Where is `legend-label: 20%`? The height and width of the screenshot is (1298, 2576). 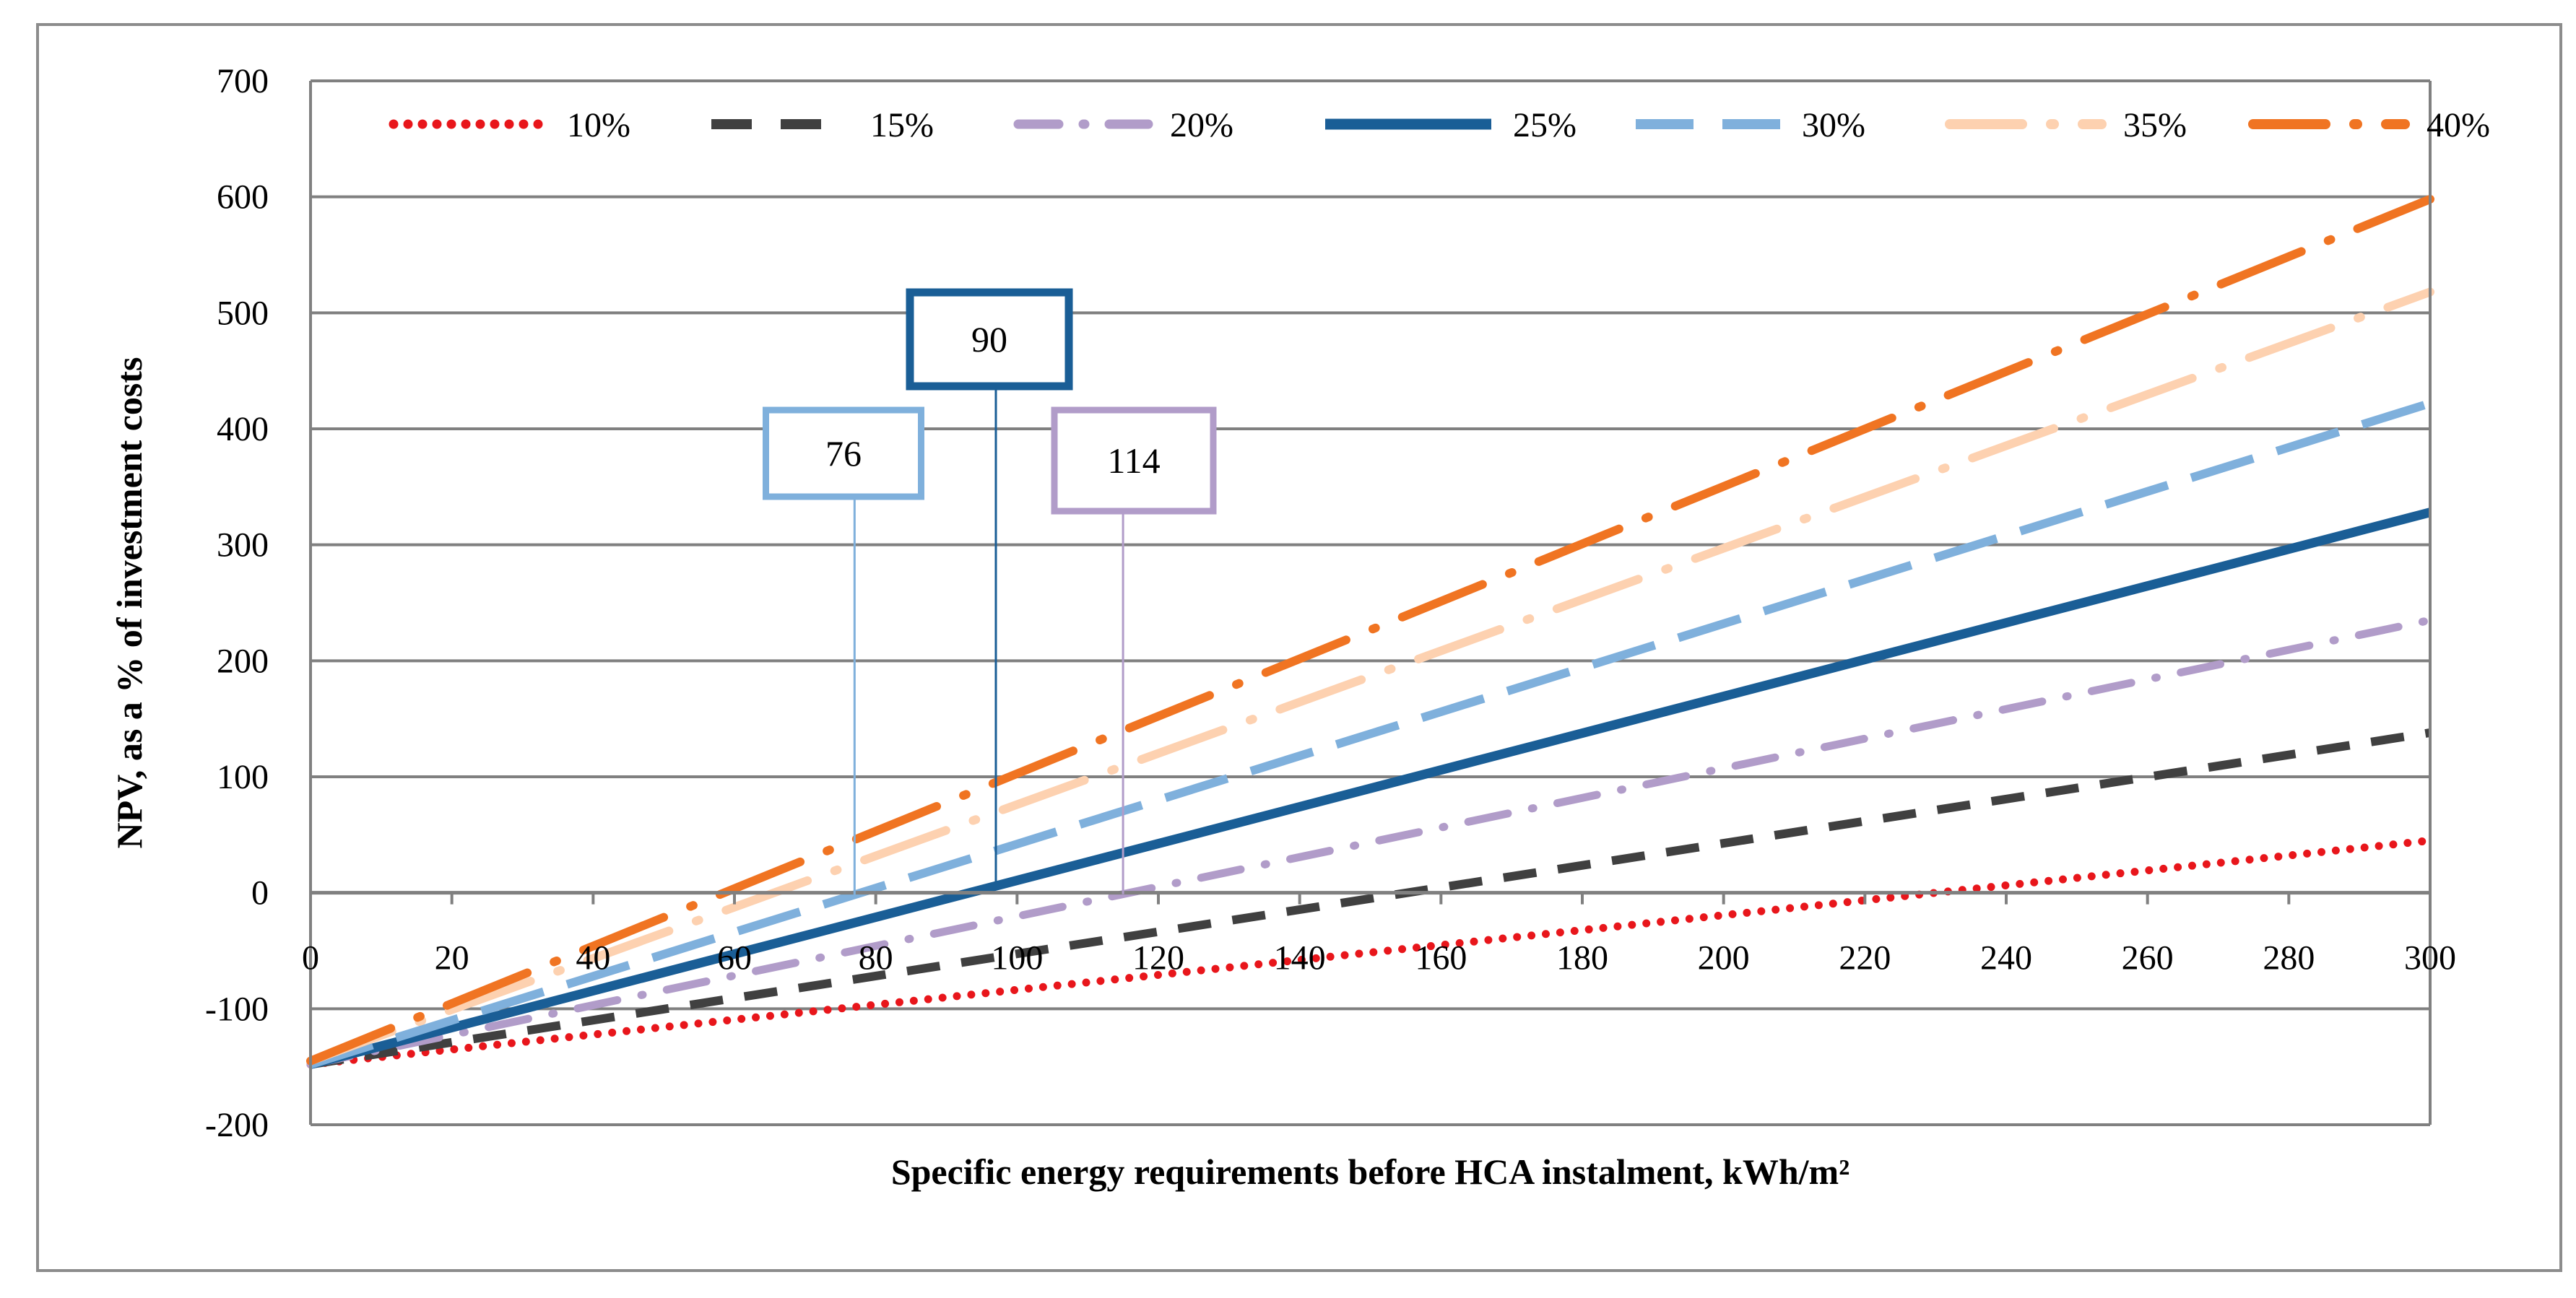 legend-label: 20% is located at coordinates (1201, 125).